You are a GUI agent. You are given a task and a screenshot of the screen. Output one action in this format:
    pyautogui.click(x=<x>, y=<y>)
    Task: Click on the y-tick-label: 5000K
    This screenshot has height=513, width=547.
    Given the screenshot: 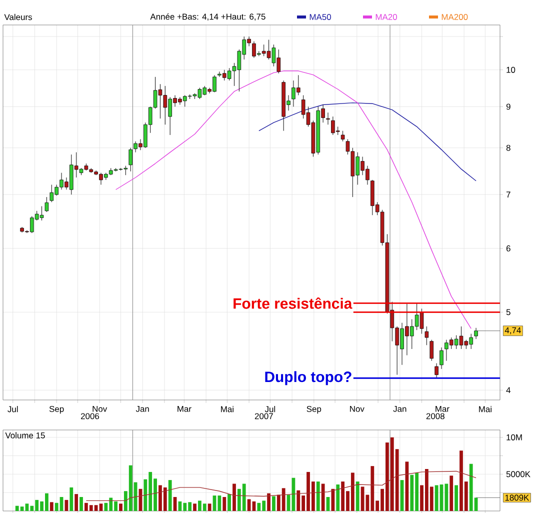 What is the action you would take?
    pyautogui.click(x=518, y=474)
    